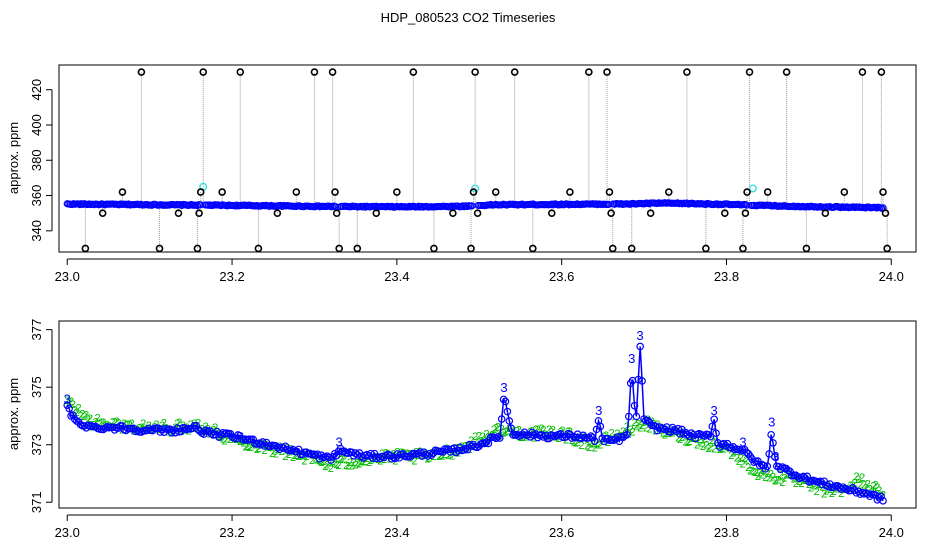 The width and height of the screenshot is (936, 540). Describe the element at coordinates (36, 387) in the screenshot. I see `y-tick-label: 375` at that location.